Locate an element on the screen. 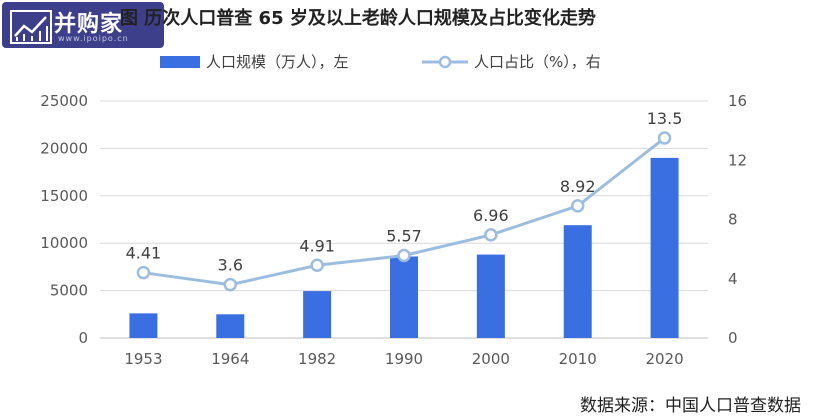  legend-line-swatch-icon is located at coordinates (445, 61).